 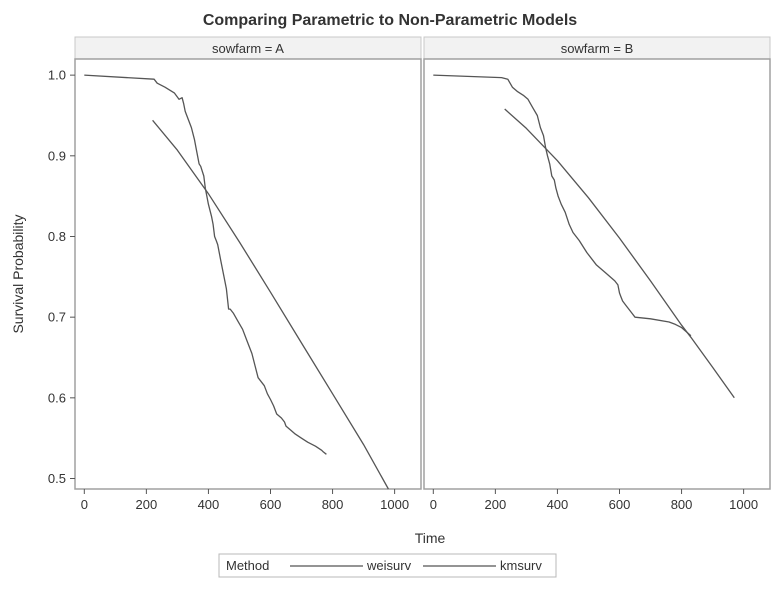 What do you see at coordinates (57, 236) in the screenshot?
I see `y-tick-label: 0.8` at bounding box center [57, 236].